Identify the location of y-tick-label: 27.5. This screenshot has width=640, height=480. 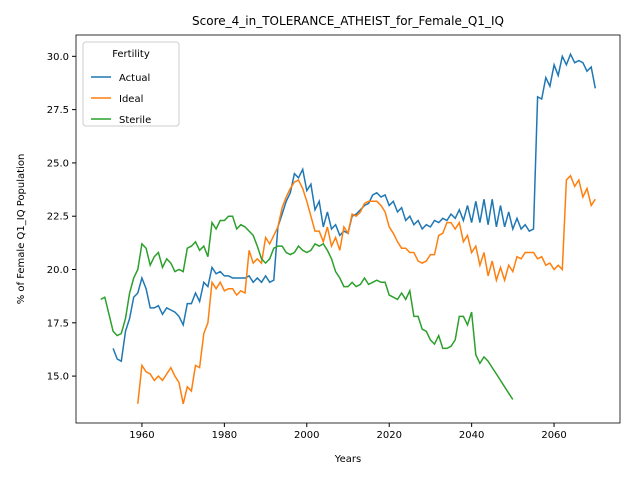
(58, 110).